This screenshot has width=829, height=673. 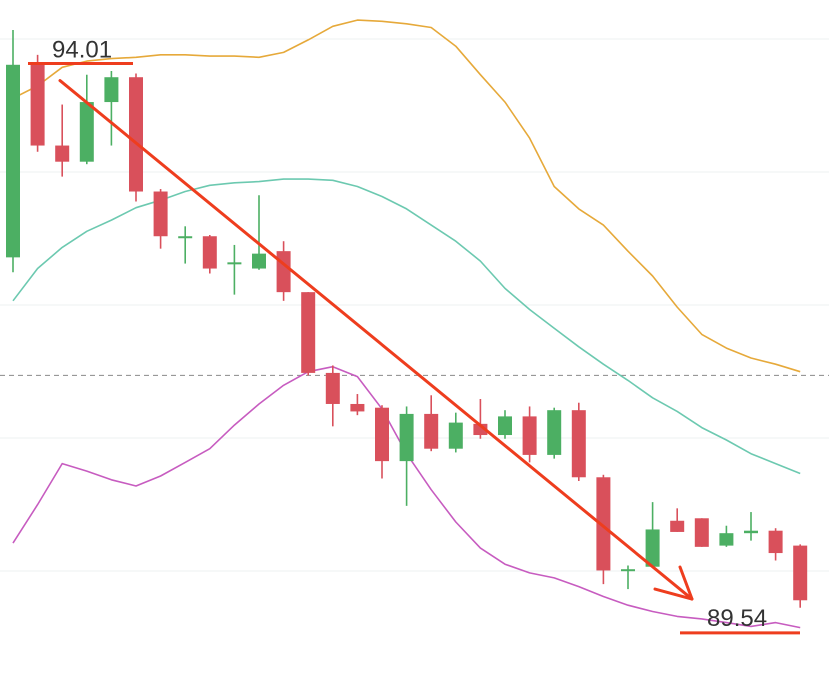 What do you see at coordinates (673, 583) in the screenshot?
I see `downtrend-arrowhead` at bounding box center [673, 583].